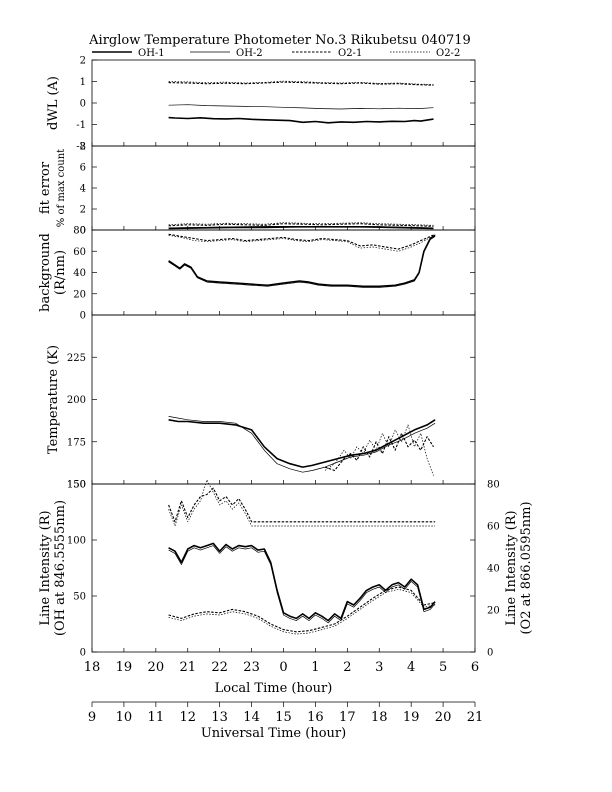 This screenshot has width=612, height=792. I want to click on series-o2-2-bg, so click(302, 243).